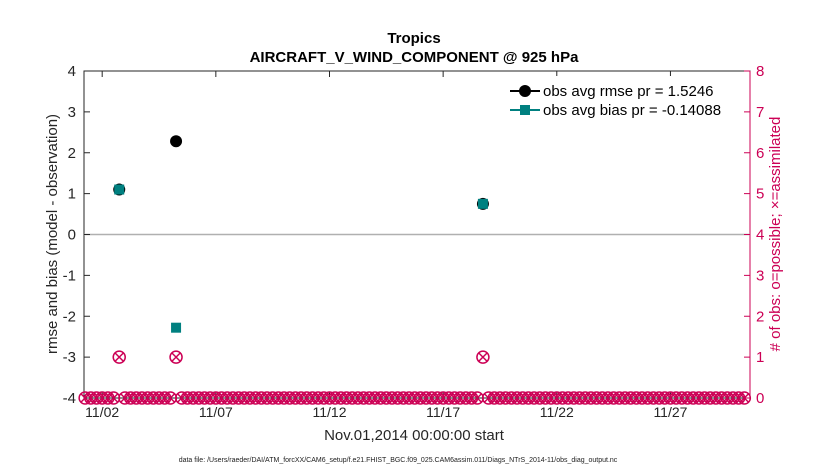 The width and height of the screenshot is (830, 470). I want to click on y-right-tick-label: 0, so click(760, 398).